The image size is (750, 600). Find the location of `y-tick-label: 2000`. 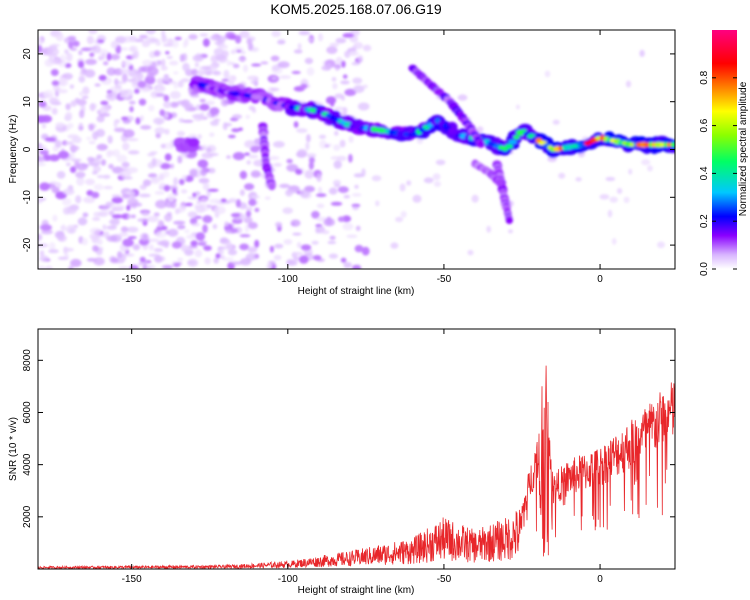

y-tick-label: 2000 is located at coordinates (27, 516).